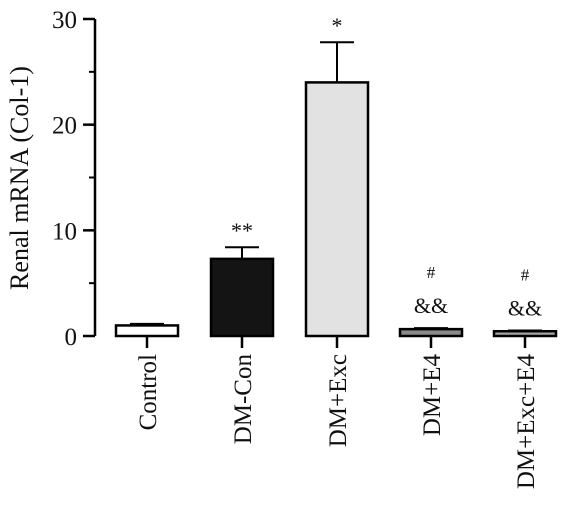 This screenshot has width=574, height=530. Describe the element at coordinates (337, 209) in the screenshot. I see `bar-dm-exc` at that location.